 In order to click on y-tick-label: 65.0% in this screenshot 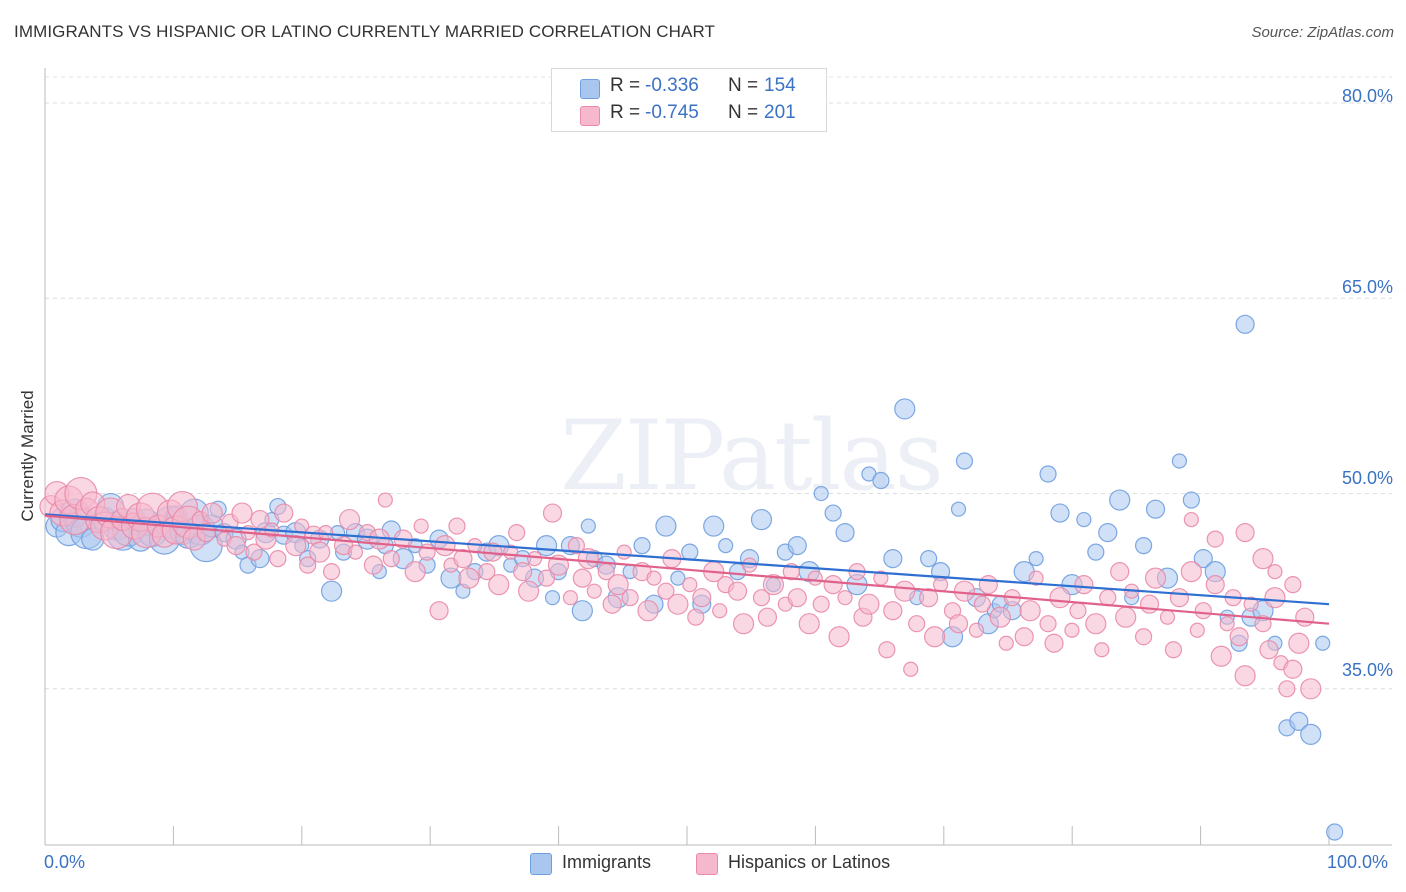, I will do `click(1367, 287)`.